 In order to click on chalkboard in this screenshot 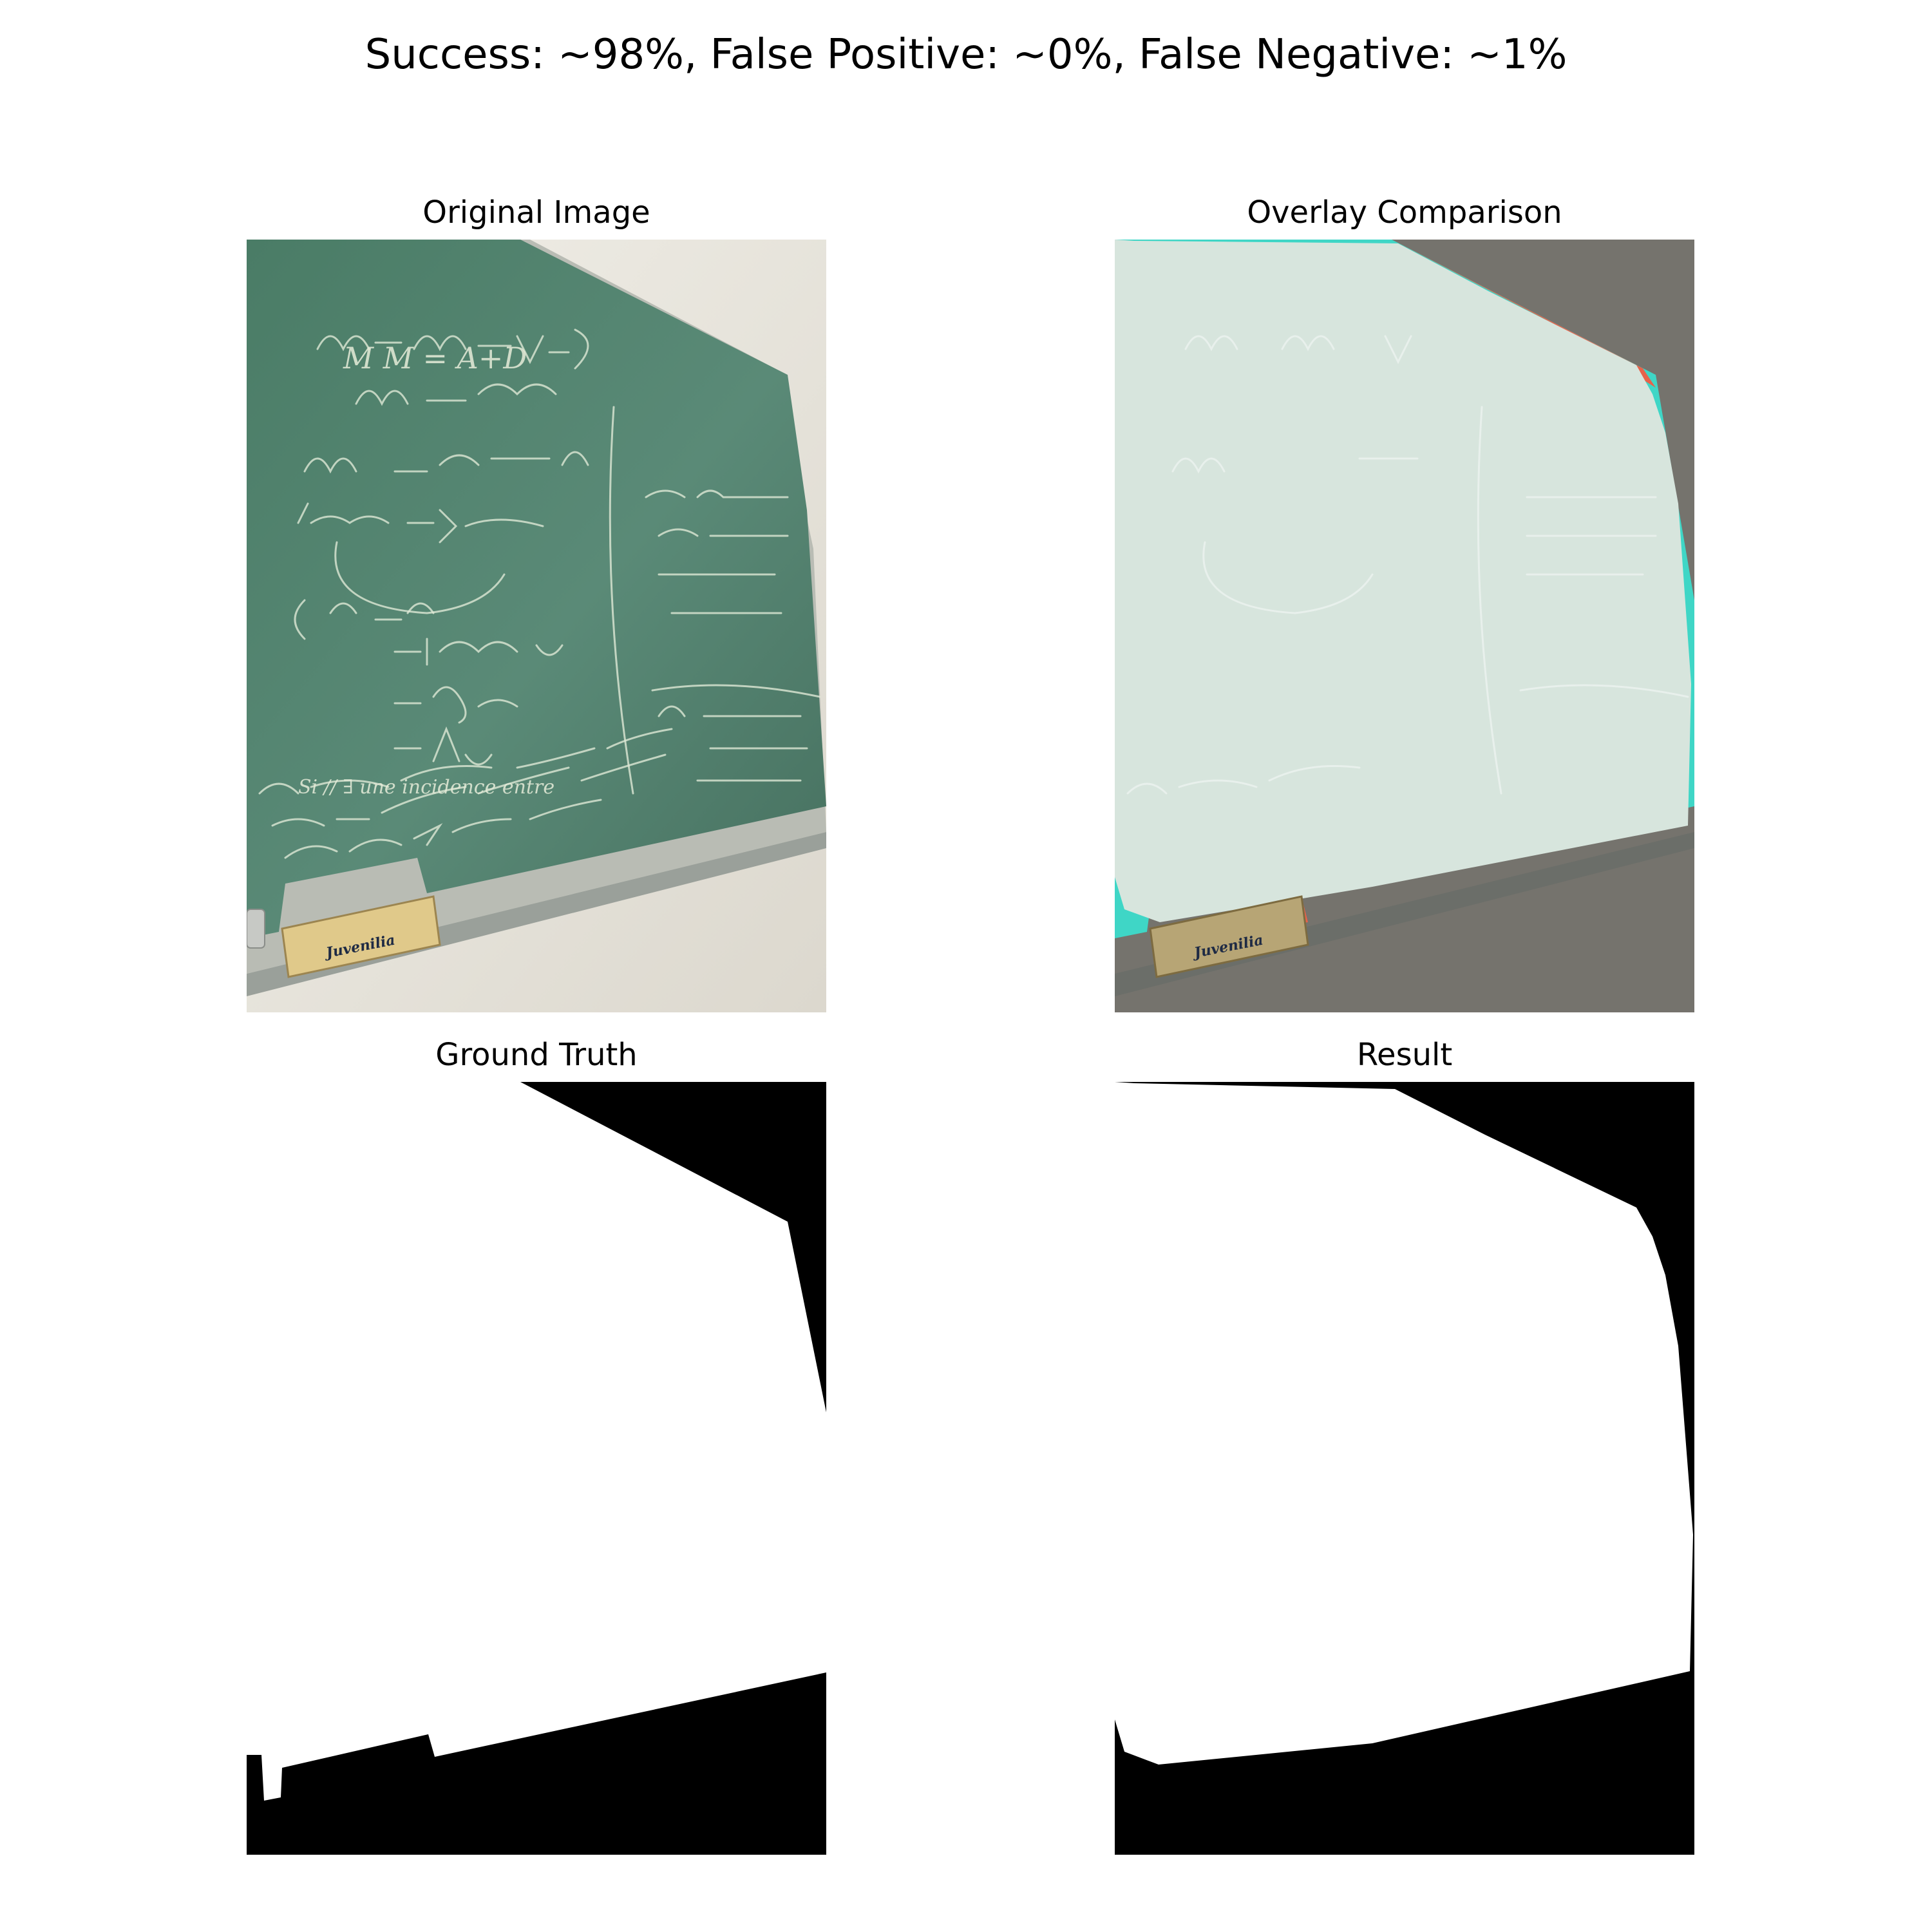, I will do `click(537, 589)`.